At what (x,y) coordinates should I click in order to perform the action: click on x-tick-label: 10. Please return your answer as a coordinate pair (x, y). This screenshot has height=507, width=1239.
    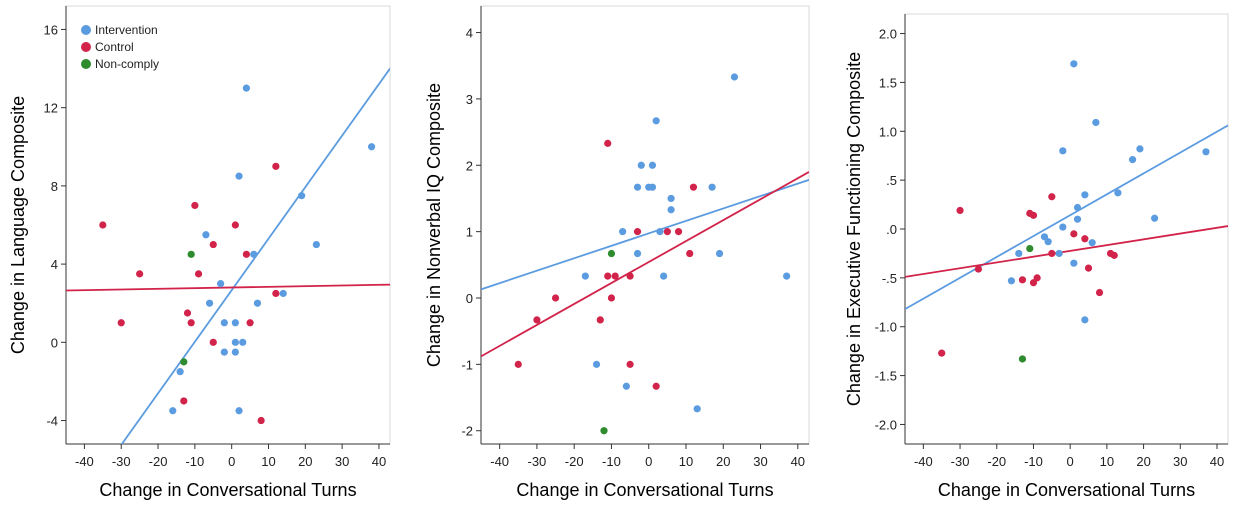
    Looking at the image, I should click on (1107, 461).